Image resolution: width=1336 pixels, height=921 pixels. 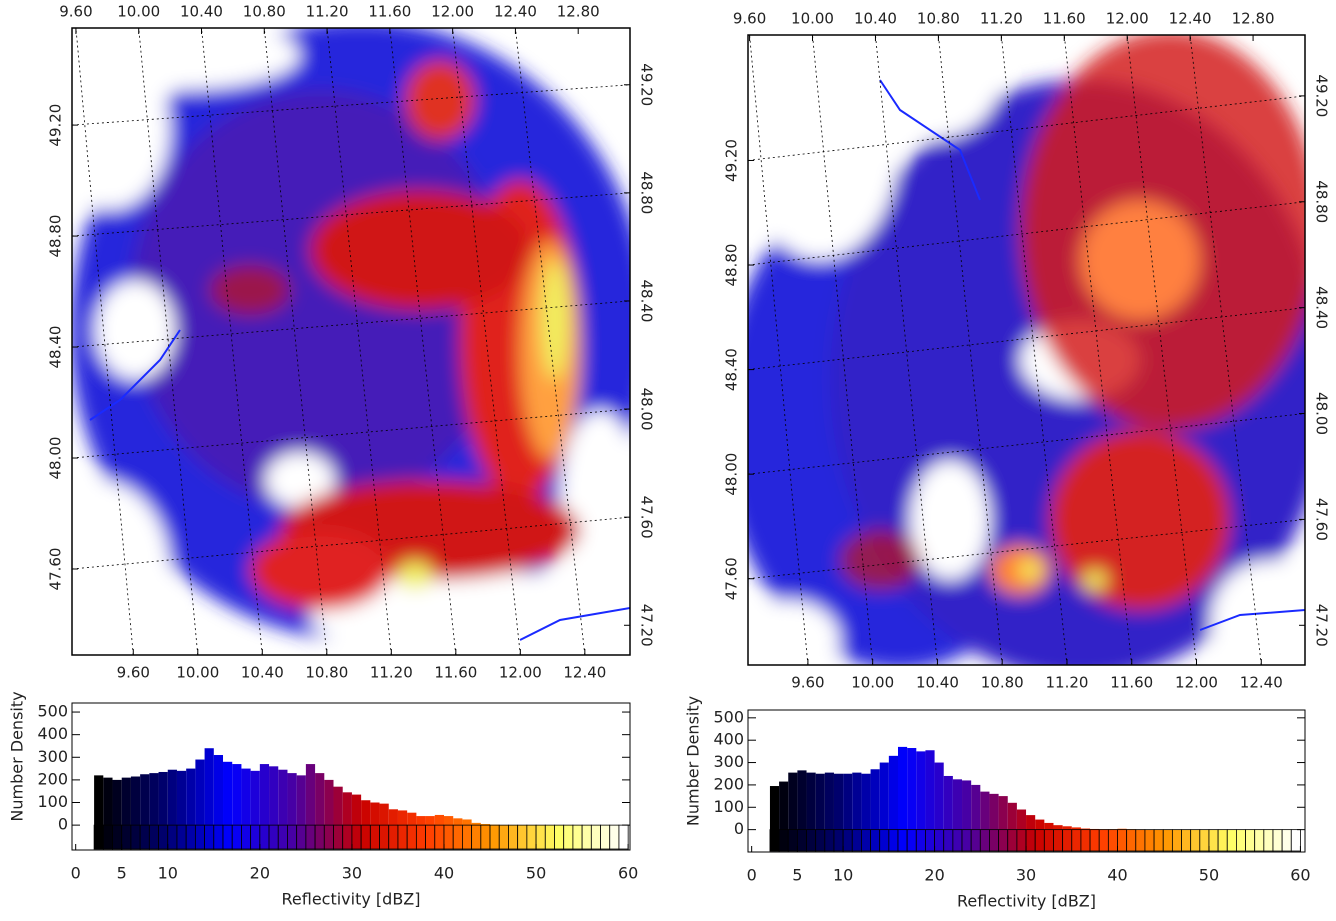 I want to click on y2-tick-label: 48.80, so click(x=647, y=192).